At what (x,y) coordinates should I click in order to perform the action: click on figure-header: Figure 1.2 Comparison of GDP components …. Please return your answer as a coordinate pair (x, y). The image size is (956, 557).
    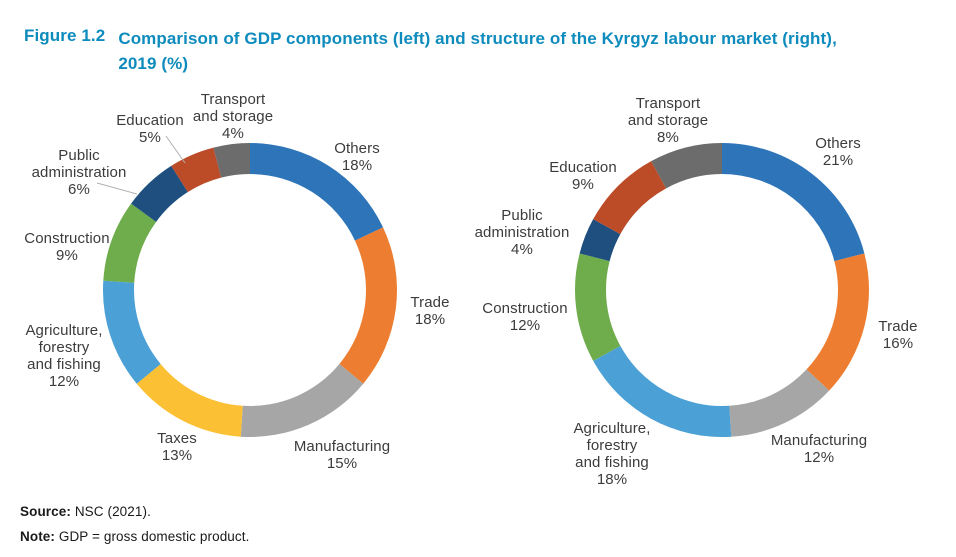
    Looking at the image, I should click on (430, 51).